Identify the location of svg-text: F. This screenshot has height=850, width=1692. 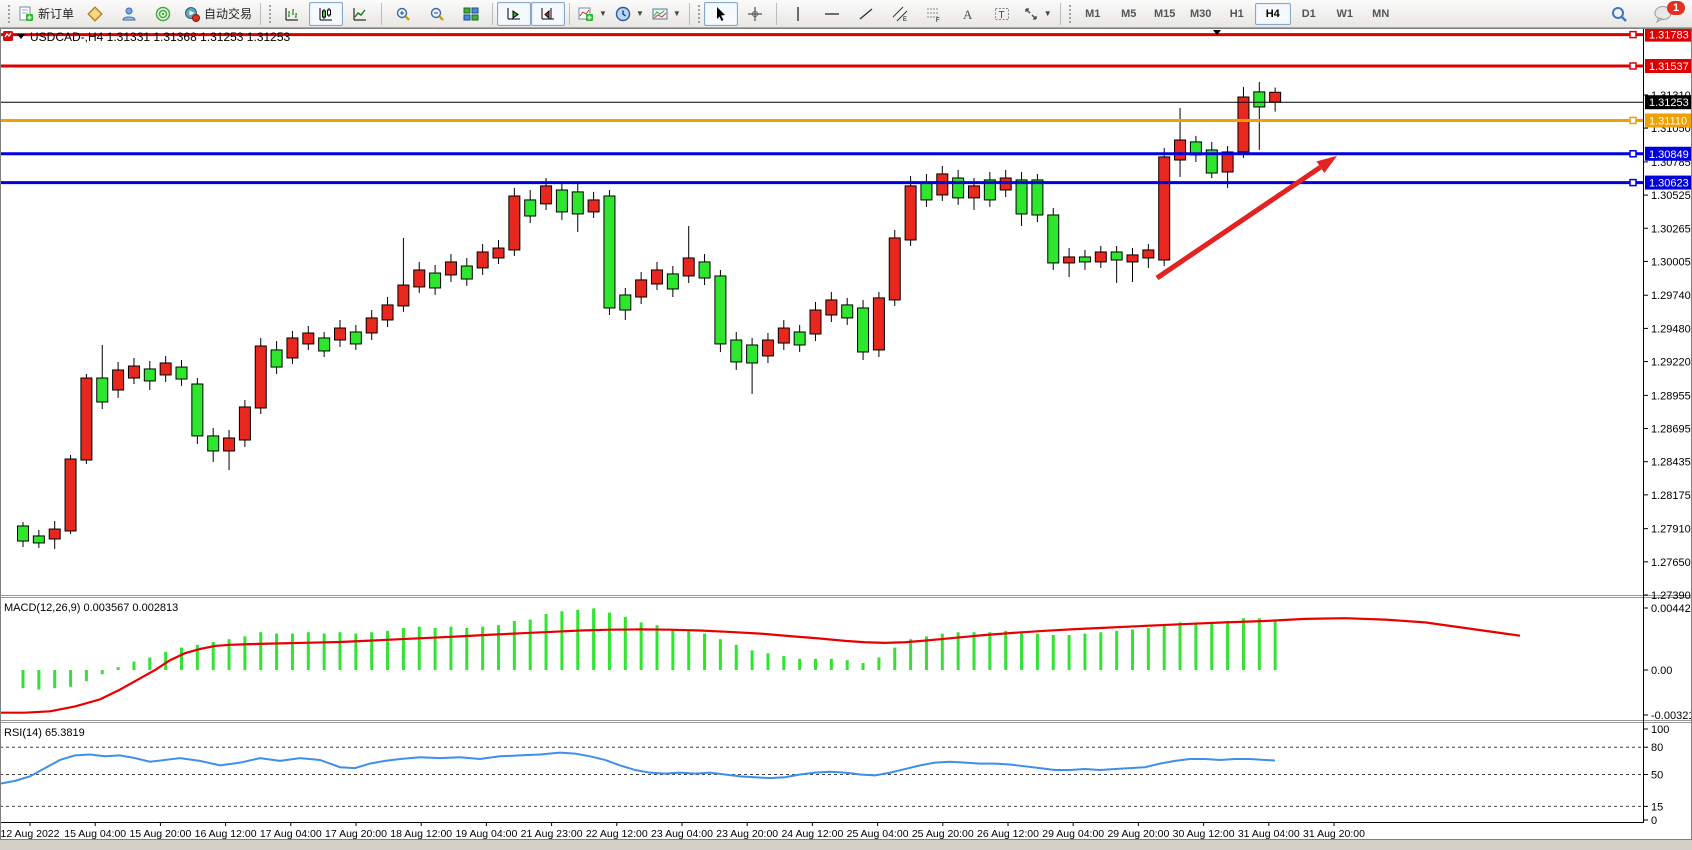
(938, 20).